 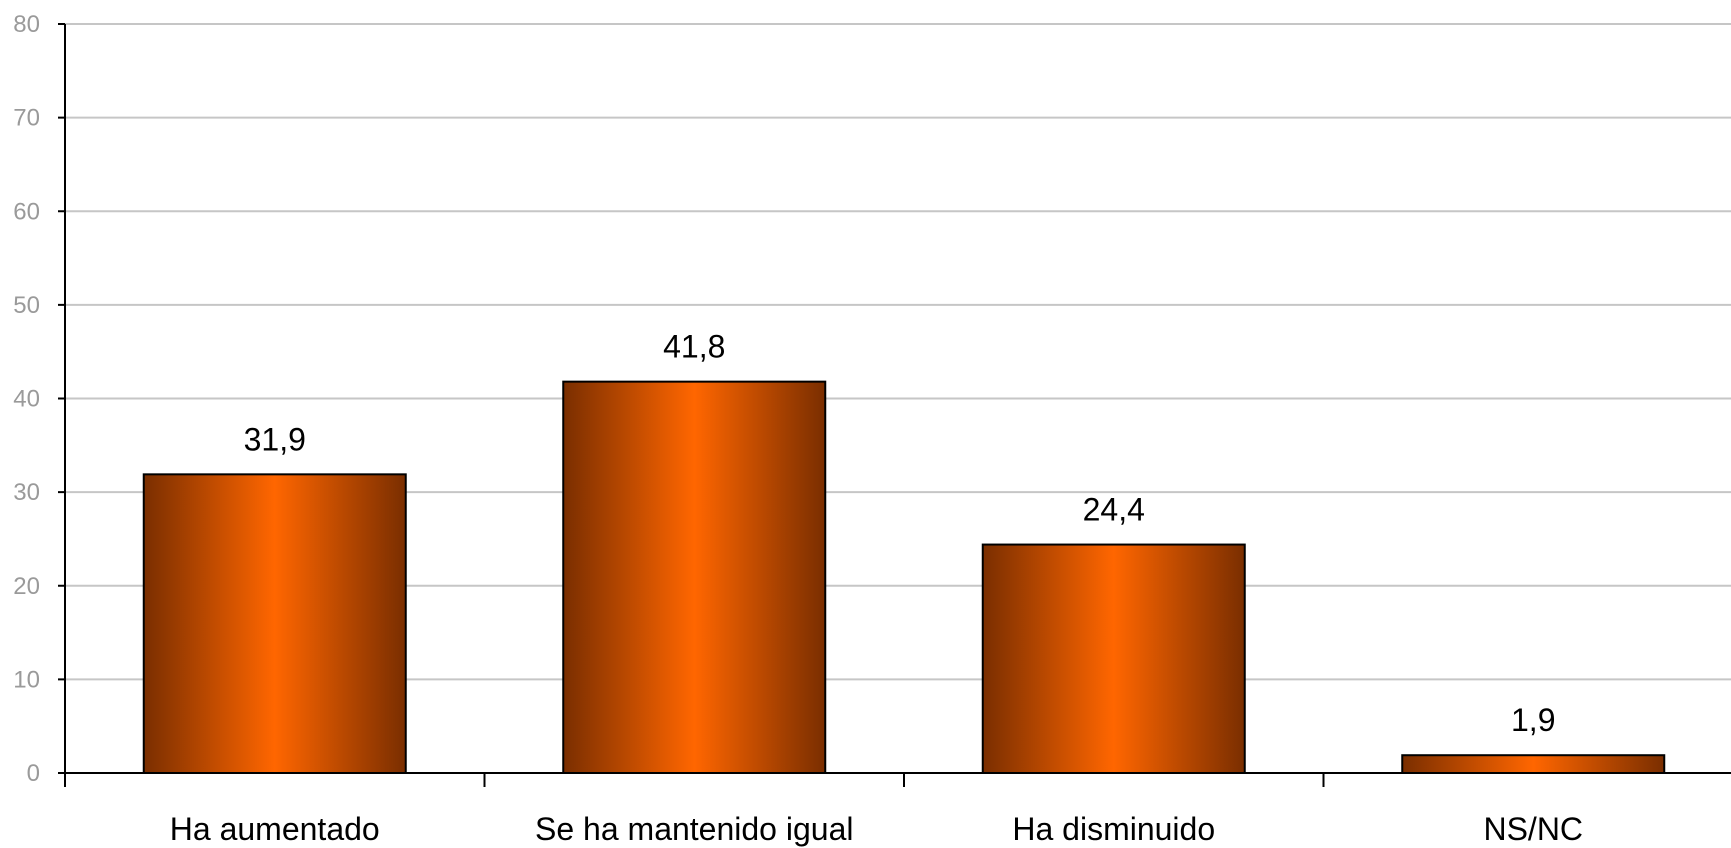 What do you see at coordinates (694, 829) in the screenshot?
I see `category-label-2: Se ha mantenido igual` at bounding box center [694, 829].